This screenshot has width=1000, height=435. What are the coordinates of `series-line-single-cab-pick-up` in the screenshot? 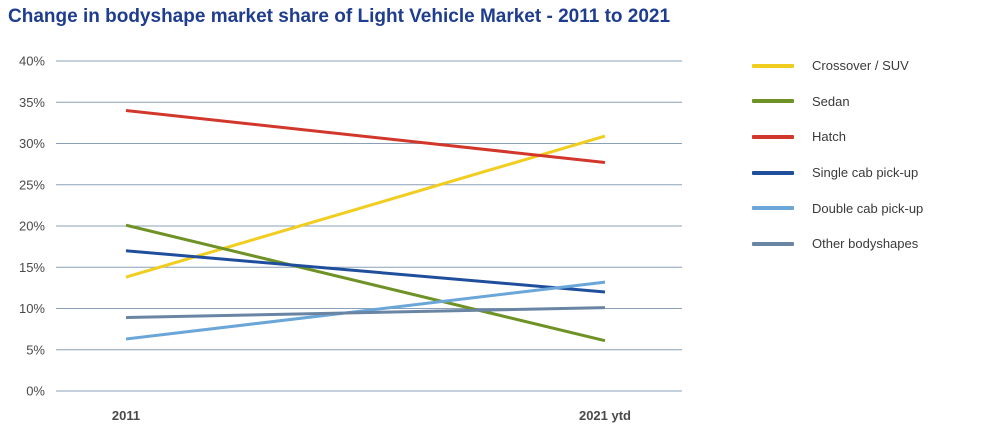 It's located at (365, 271).